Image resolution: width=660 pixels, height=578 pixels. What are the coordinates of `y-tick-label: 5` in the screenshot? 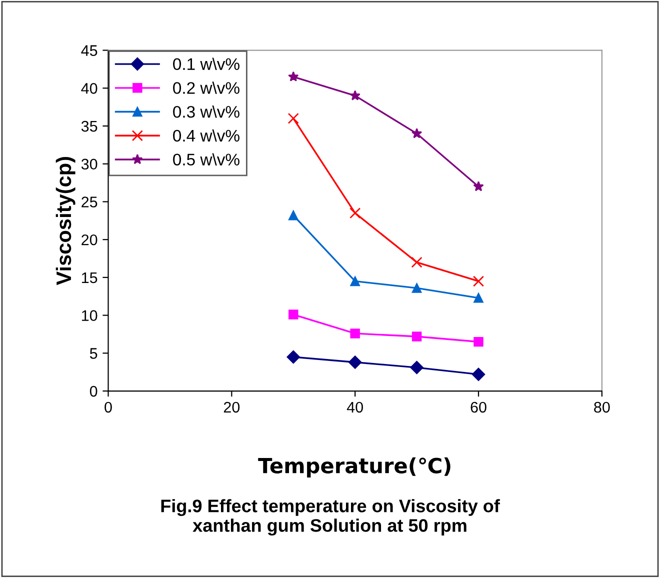 It's located at (94, 353).